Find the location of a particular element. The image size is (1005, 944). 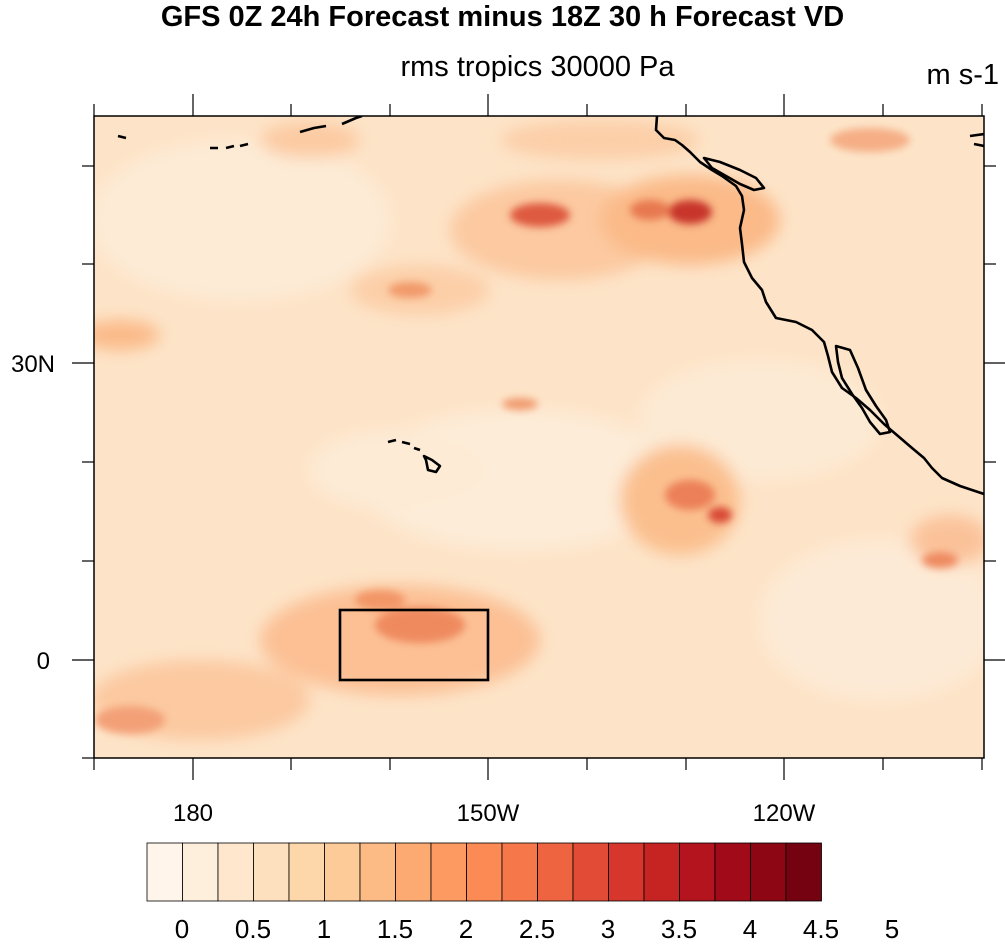

colorbar: 0 0.5 1 1.5 2 2.5 3 3.5 4 4.5 5 is located at coordinates (522, 893).